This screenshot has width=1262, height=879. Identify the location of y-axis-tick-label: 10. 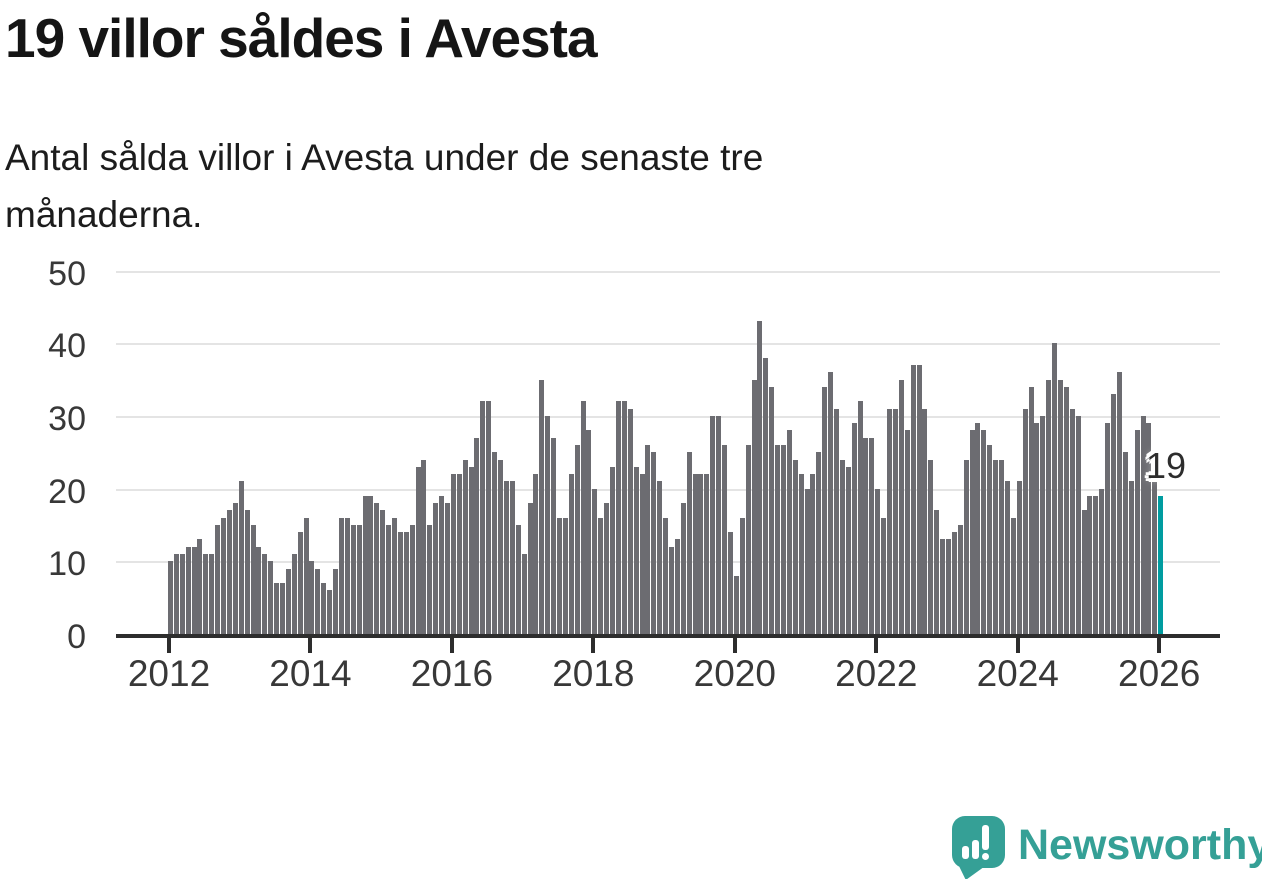
(67, 564).